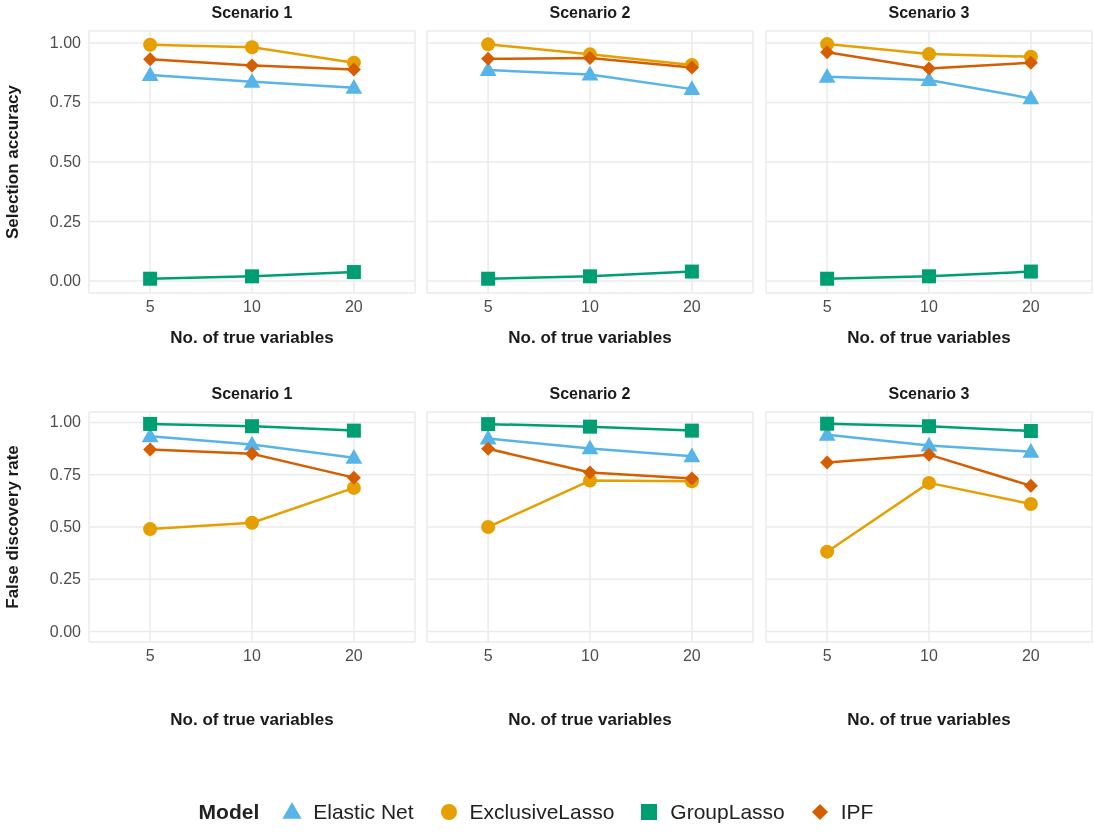  What do you see at coordinates (229, 812) in the screenshot?
I see `legend-title: Model` at bounding box center [229, 812].